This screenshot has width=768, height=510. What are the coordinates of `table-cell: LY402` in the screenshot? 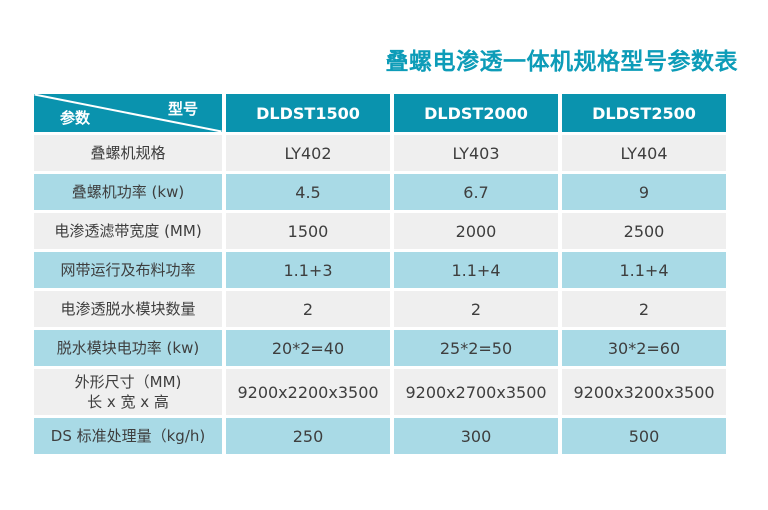 It's located at (308, 153).